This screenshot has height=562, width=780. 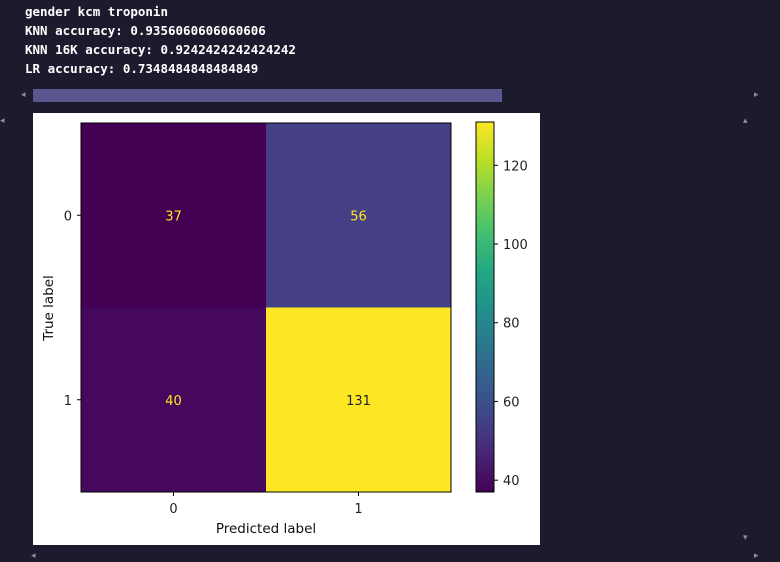 I want to click on output-line-2: KNN accuracy: 0.9356060606060606, so click(x=145, y=30).